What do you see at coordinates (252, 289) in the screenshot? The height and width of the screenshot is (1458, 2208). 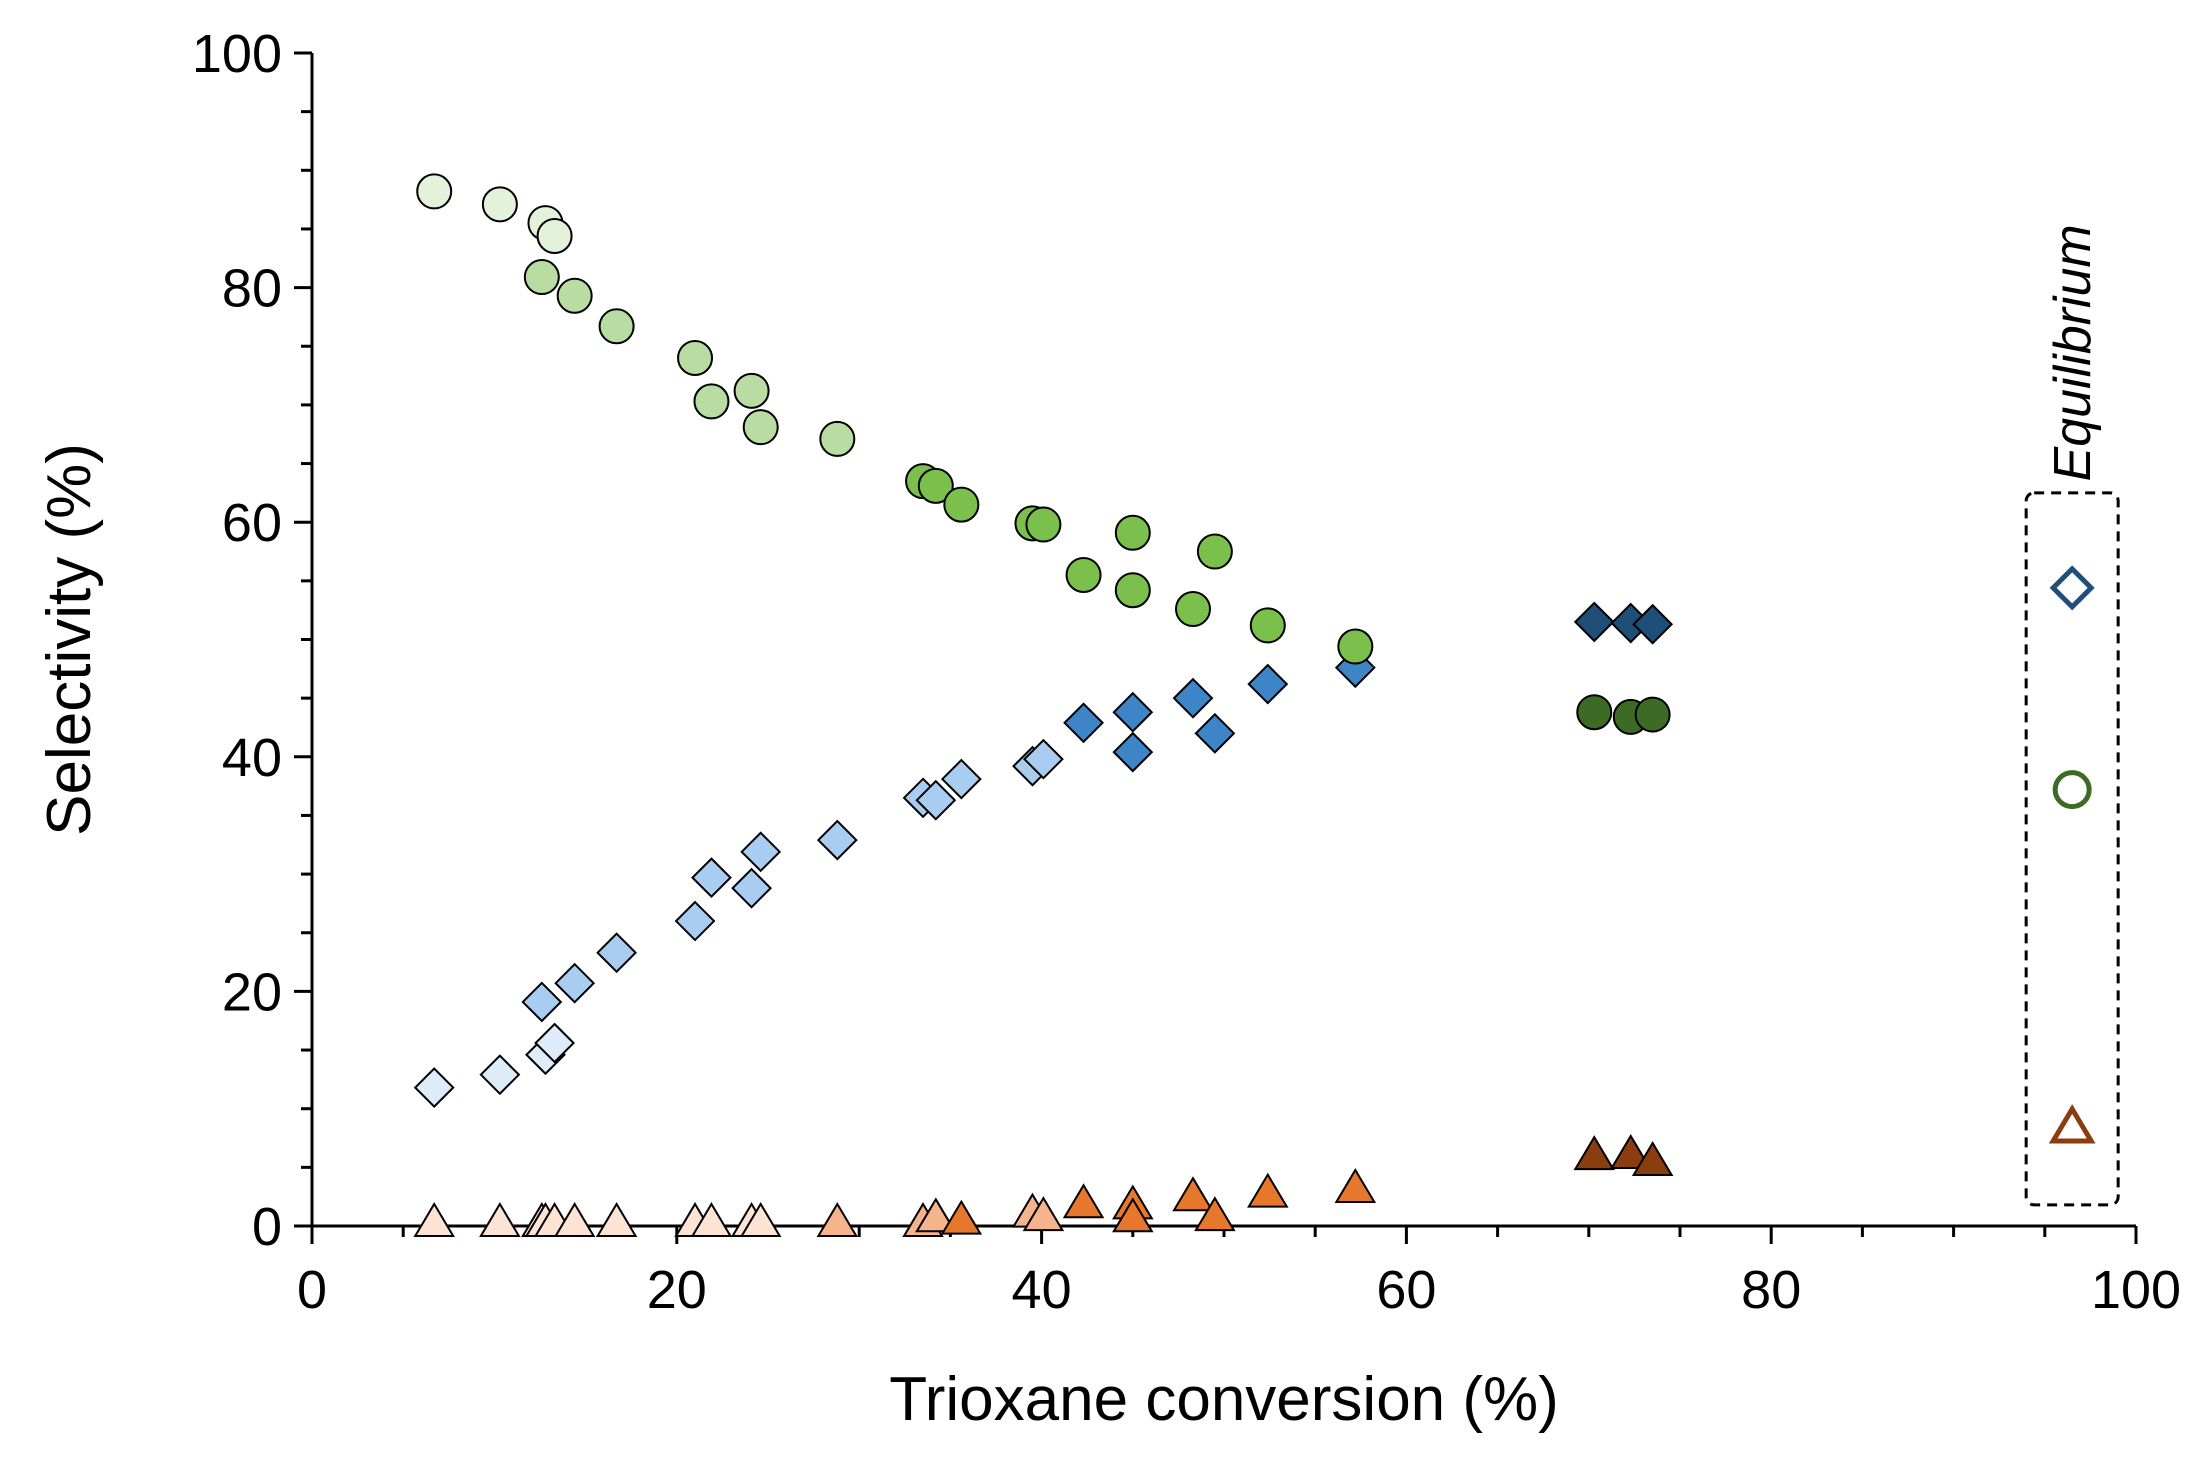 I see `y-tick-label: 80` at bounding box center [252, 289].